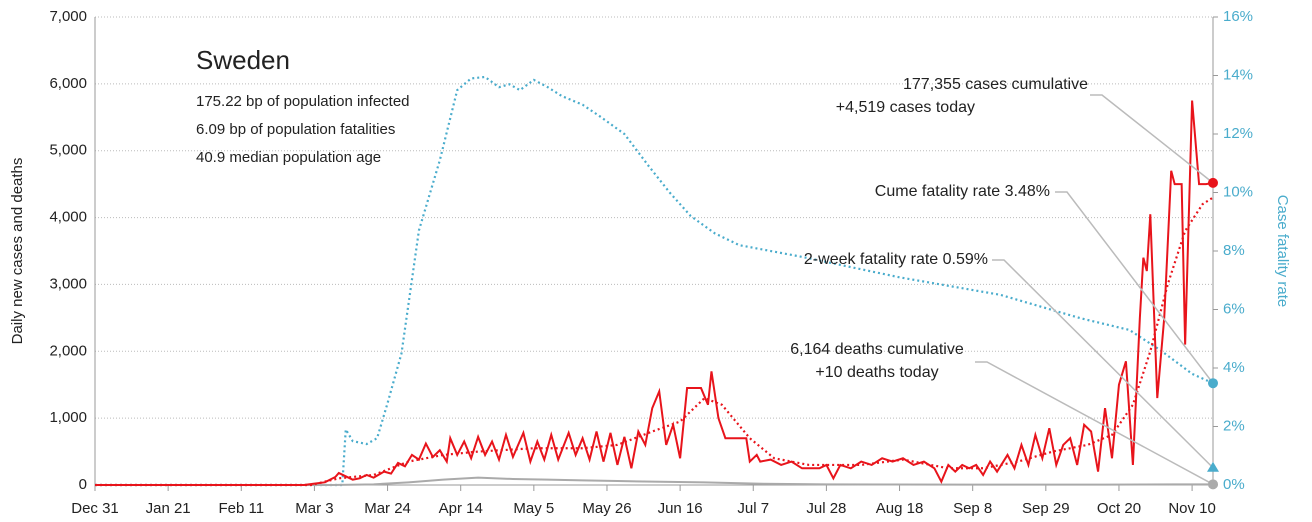  What do you see at coordinates (995, 84) in the screenshot?
I see `annotation: 177,355 cases cumulative` at bounding box center [995, 84].